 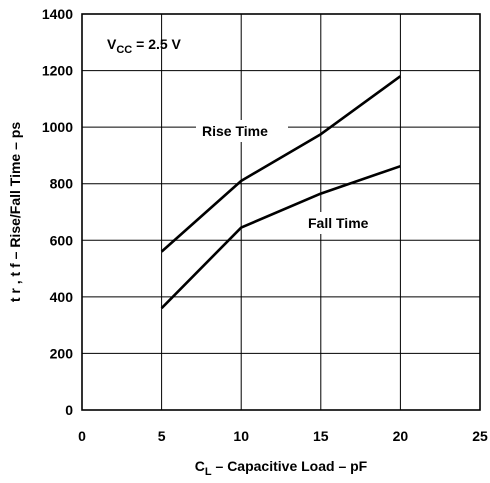 I want to click on x-tick-label: 5, so click(x=162, y=436).